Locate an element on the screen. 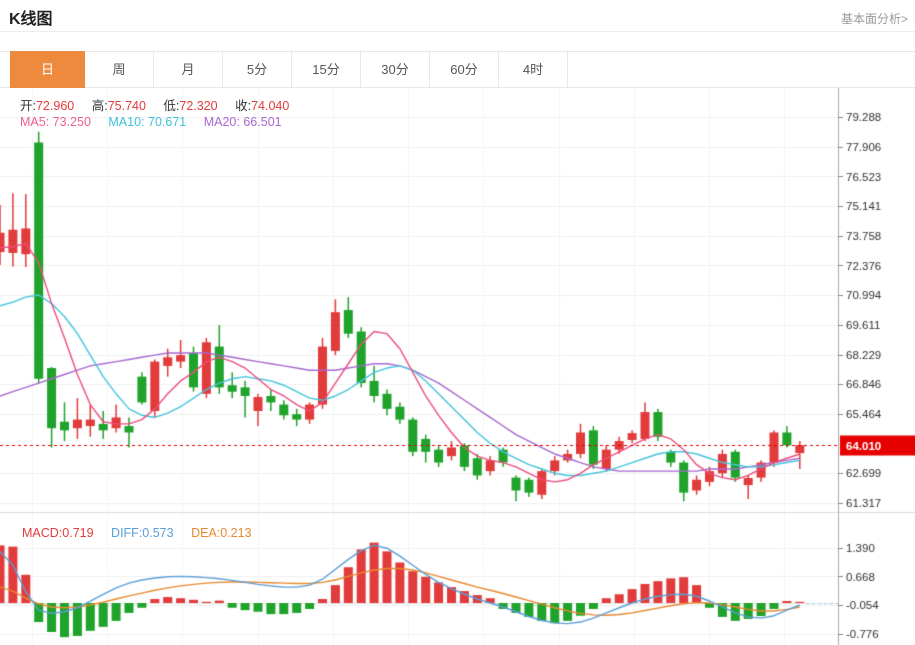 The image size is (915, 645). tab-60min: 60分 is located at coordinates (464, 69).